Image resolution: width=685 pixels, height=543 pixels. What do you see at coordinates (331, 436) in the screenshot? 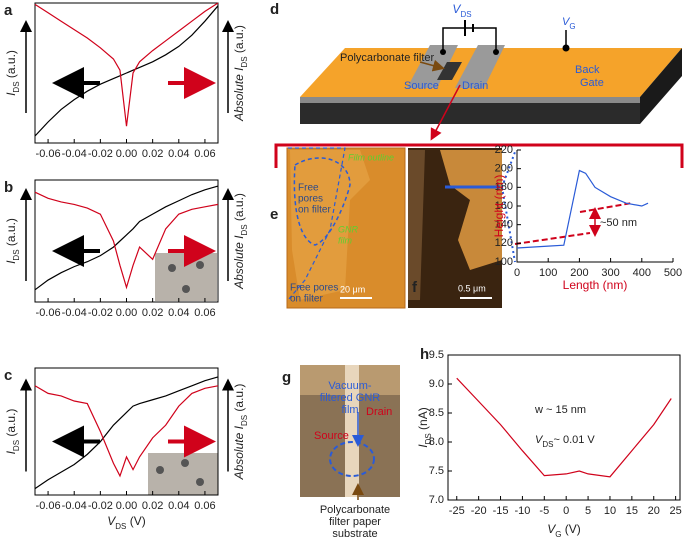
I see `label: Source` at bounding box center [331, 436].